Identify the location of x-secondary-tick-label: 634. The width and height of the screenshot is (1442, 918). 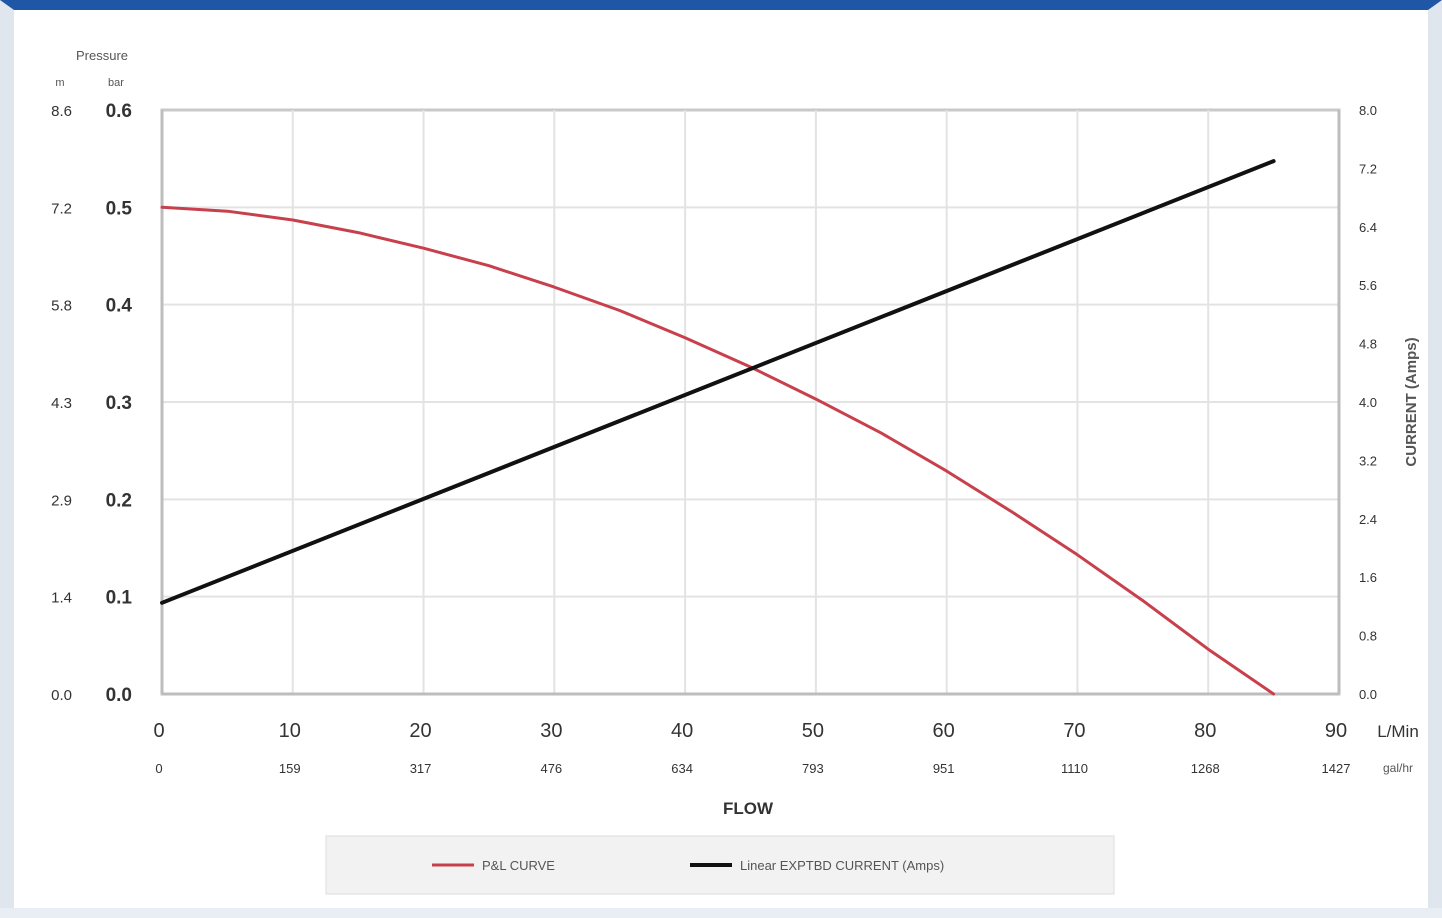
(682, 768).